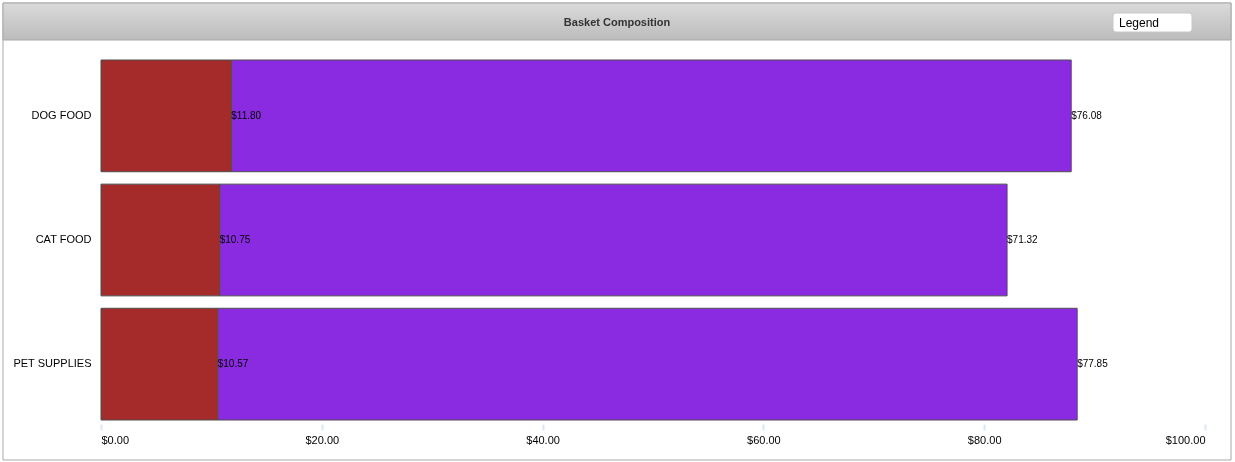  I want to click on x-tick-label: $0.00, so click(115, 439).